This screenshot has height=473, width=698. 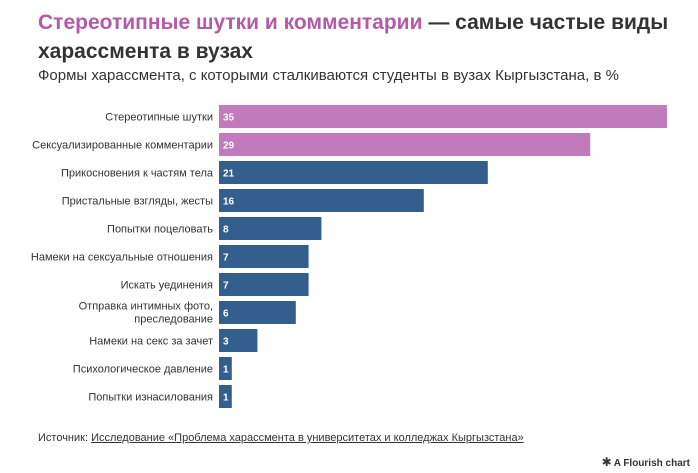 What do you see at coordinates (606, 462) in the screenshot?
I see `asterisk-icon: ✱` at bounding box center [606, 462].